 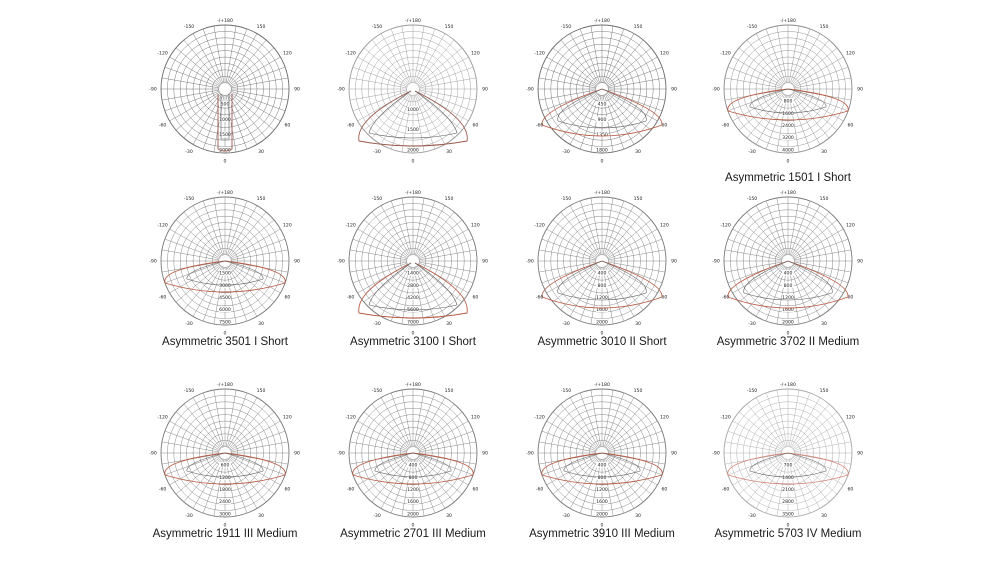 I want to click on radial-label: 2800, so click(x=788, y=502).